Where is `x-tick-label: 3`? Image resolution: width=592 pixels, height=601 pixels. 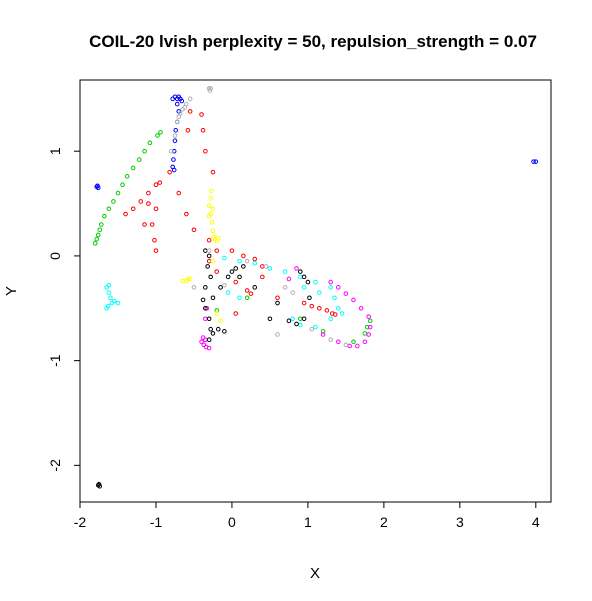 x-tick-label: 3 is located at coordinates (460, 522).